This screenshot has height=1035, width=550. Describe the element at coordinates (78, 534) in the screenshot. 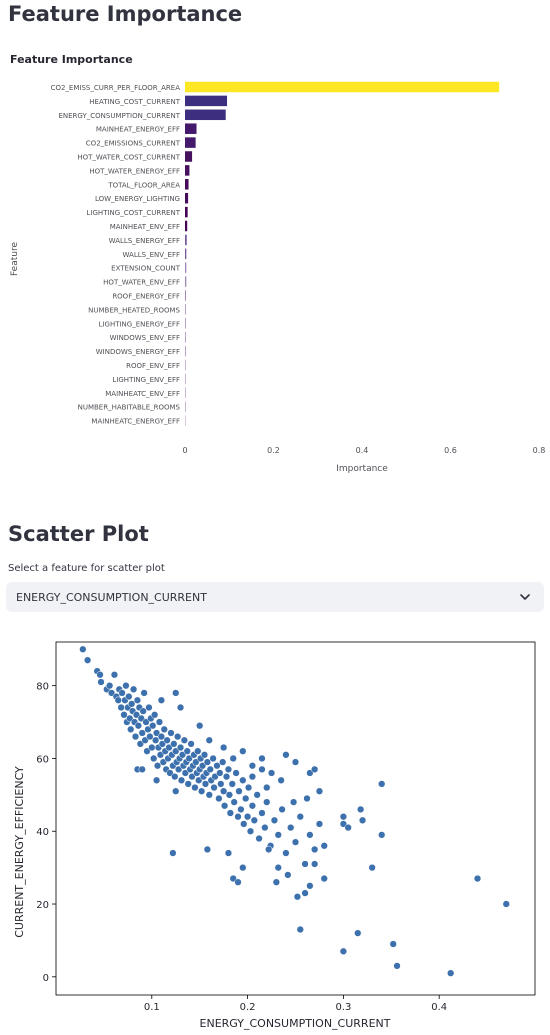

I see `scatter-plot-heading: Scatter Plot` at that location.